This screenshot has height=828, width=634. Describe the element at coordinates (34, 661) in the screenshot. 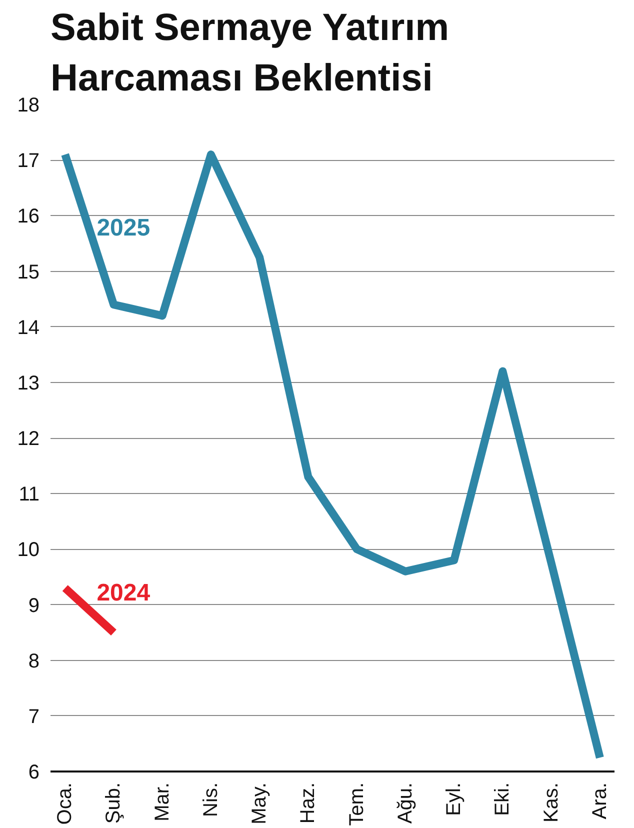

I see `y-tick-label: 8` at that location.